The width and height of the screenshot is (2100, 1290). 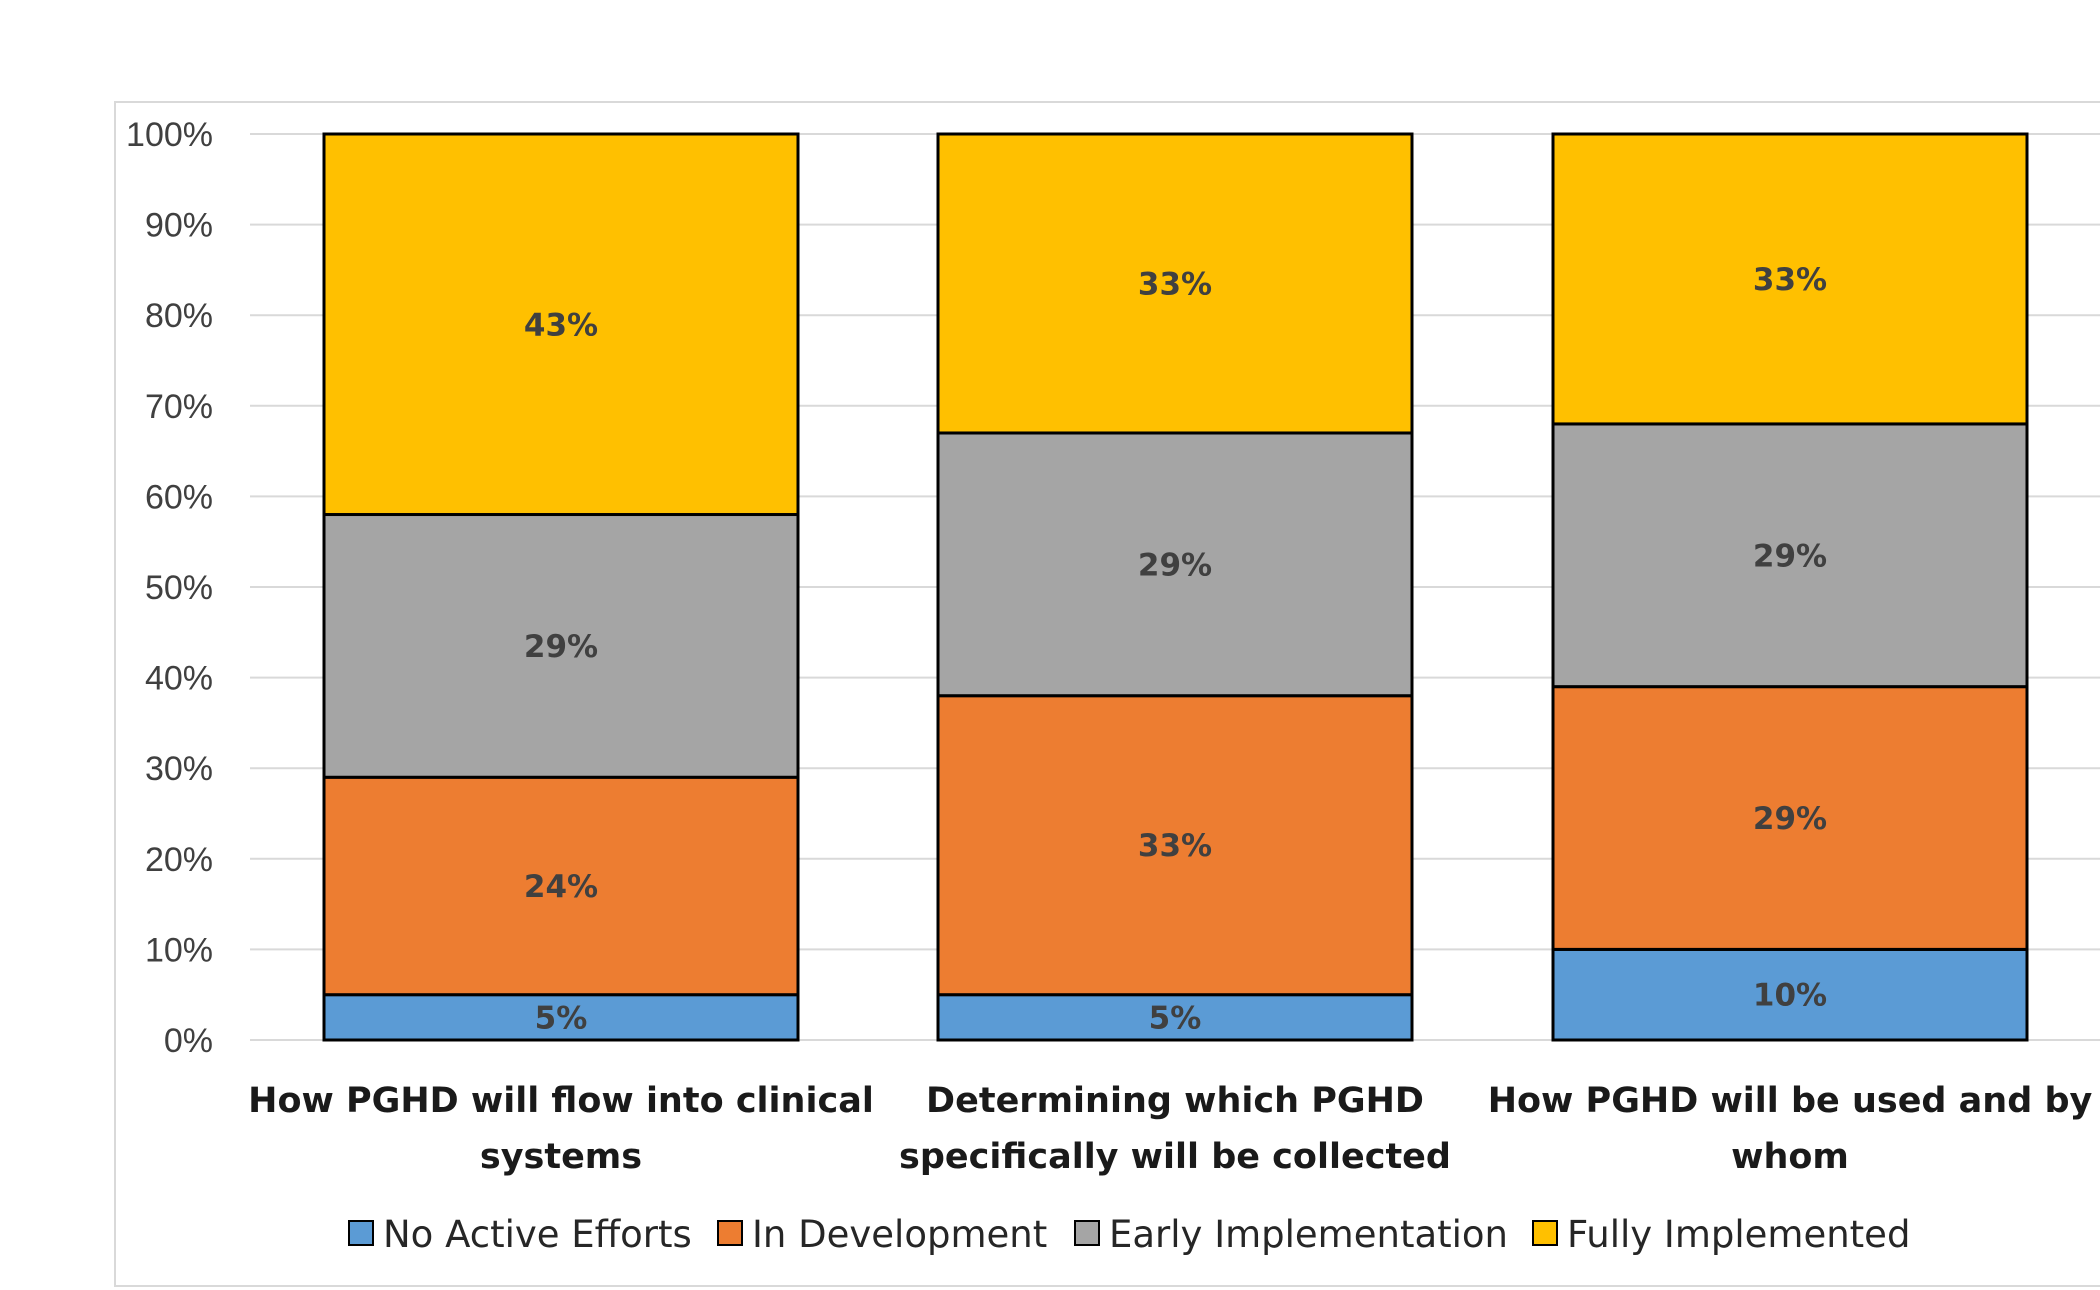 What do you see at coordinates (1308, 1234) in the screenshot?
I see `legend-label: Early Implementation` at bounding box center [1308, 1234].